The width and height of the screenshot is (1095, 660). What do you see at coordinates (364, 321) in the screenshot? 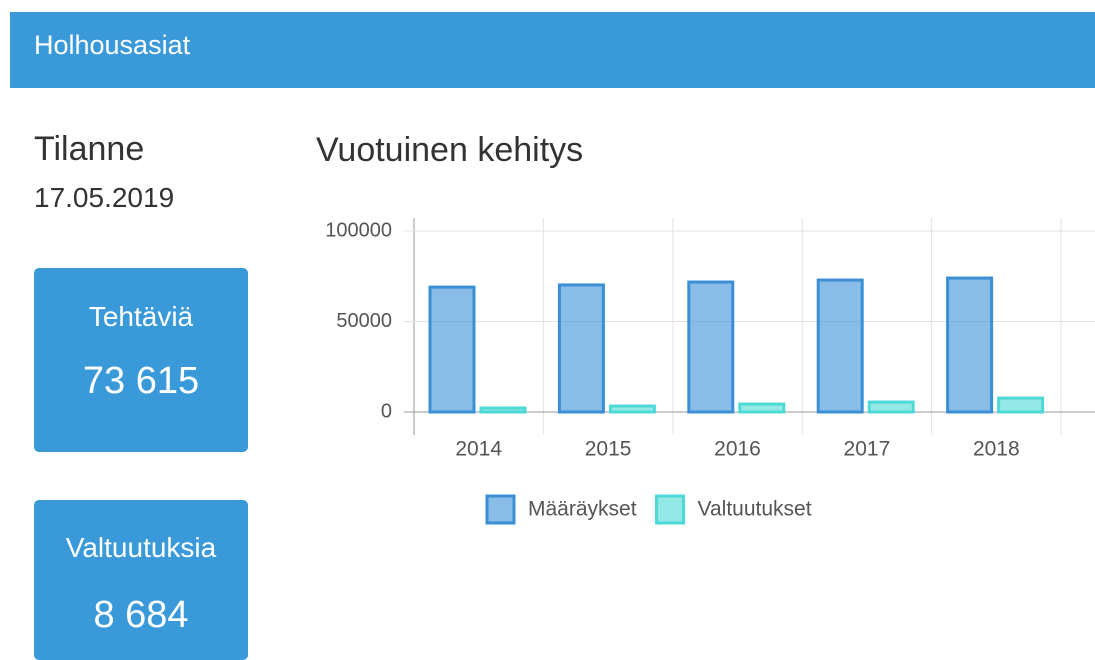
I see `y-tick-label: 50000` at bounding box center [364, 321].